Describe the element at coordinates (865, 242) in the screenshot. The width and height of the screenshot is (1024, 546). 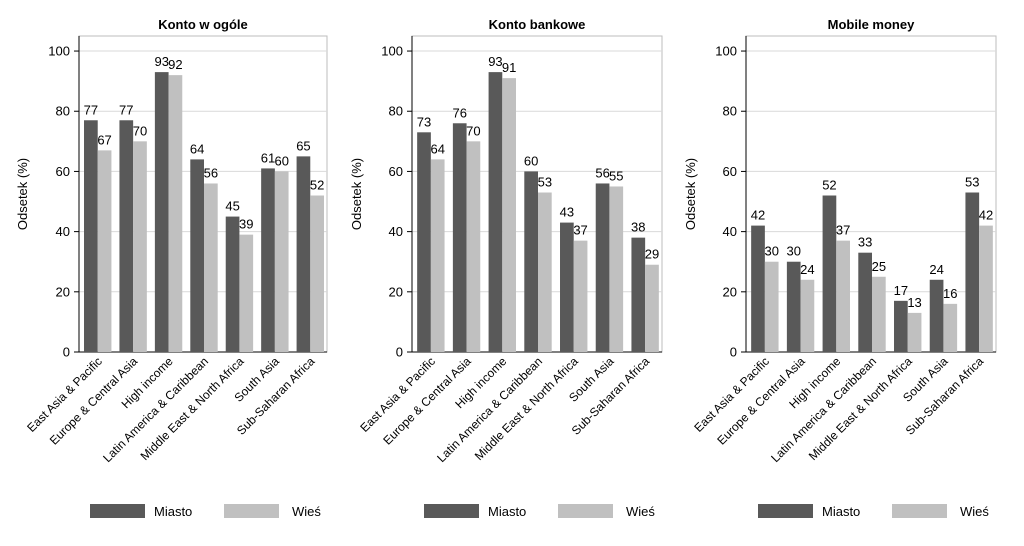
I see `data-label: 33` at that location.